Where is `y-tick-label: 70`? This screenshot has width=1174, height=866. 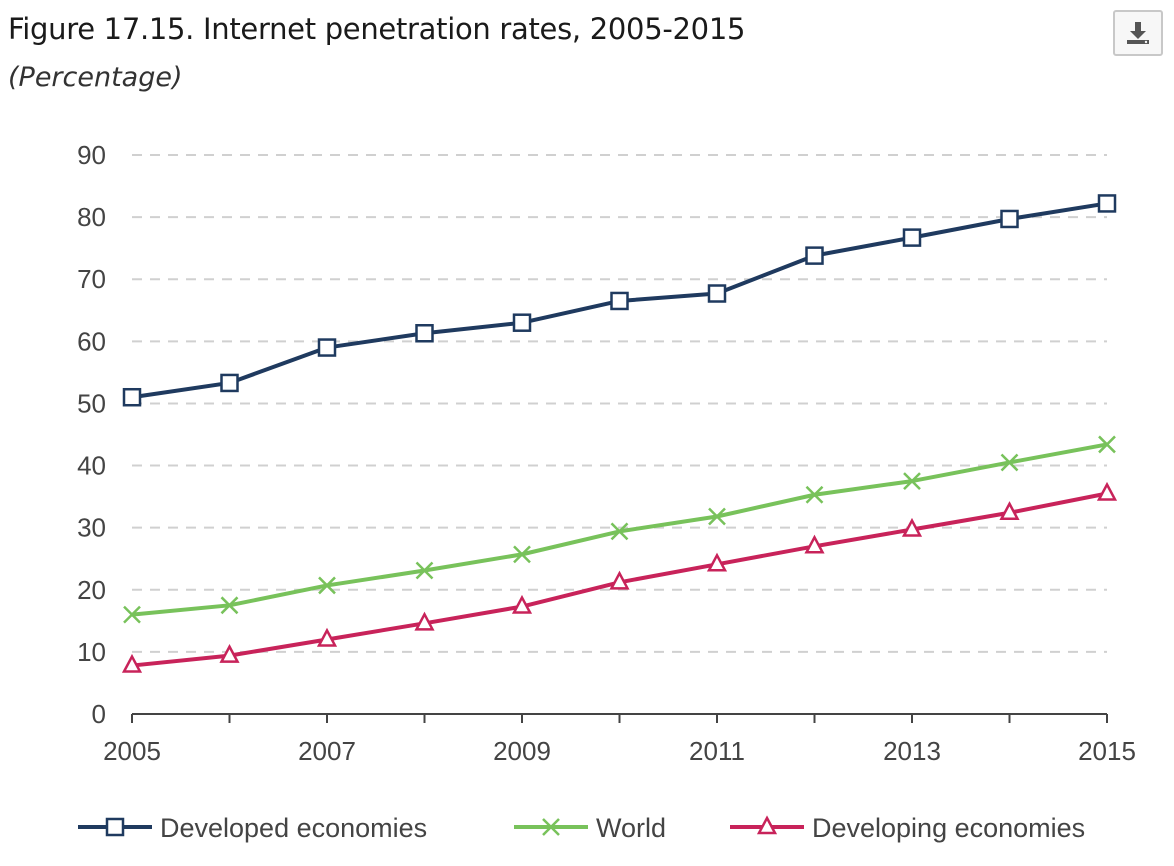 y-tick-label: 70 is located at coordinates (91, 279).